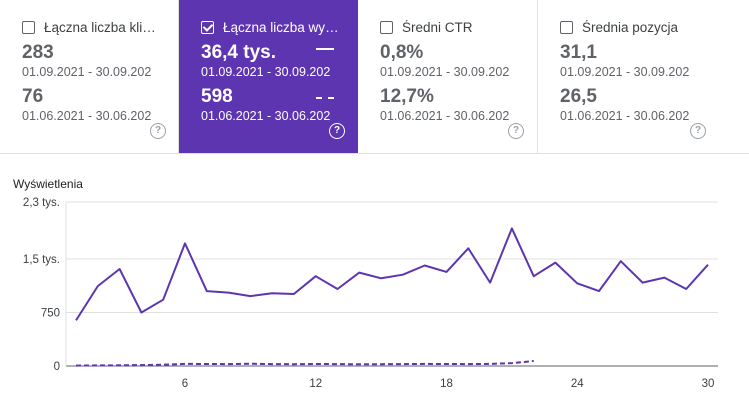 Image resolution: width=749 pixels, height=403 pixels. I want to click on checkbox-impressions, so click(207, 27).